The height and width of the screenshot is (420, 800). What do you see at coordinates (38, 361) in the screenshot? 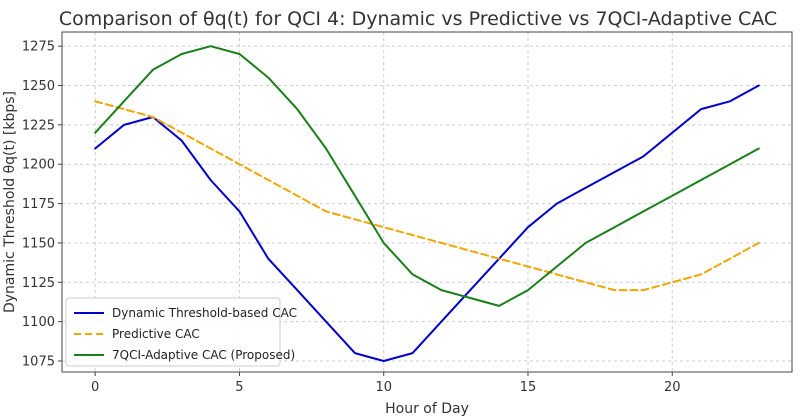
I see `y-tick-label: 1075` at bounding box center [38, 361].